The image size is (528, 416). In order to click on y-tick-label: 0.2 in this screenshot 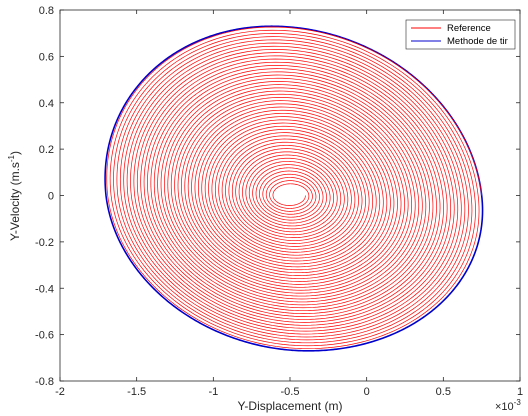, I will do `click(46, 150)`.